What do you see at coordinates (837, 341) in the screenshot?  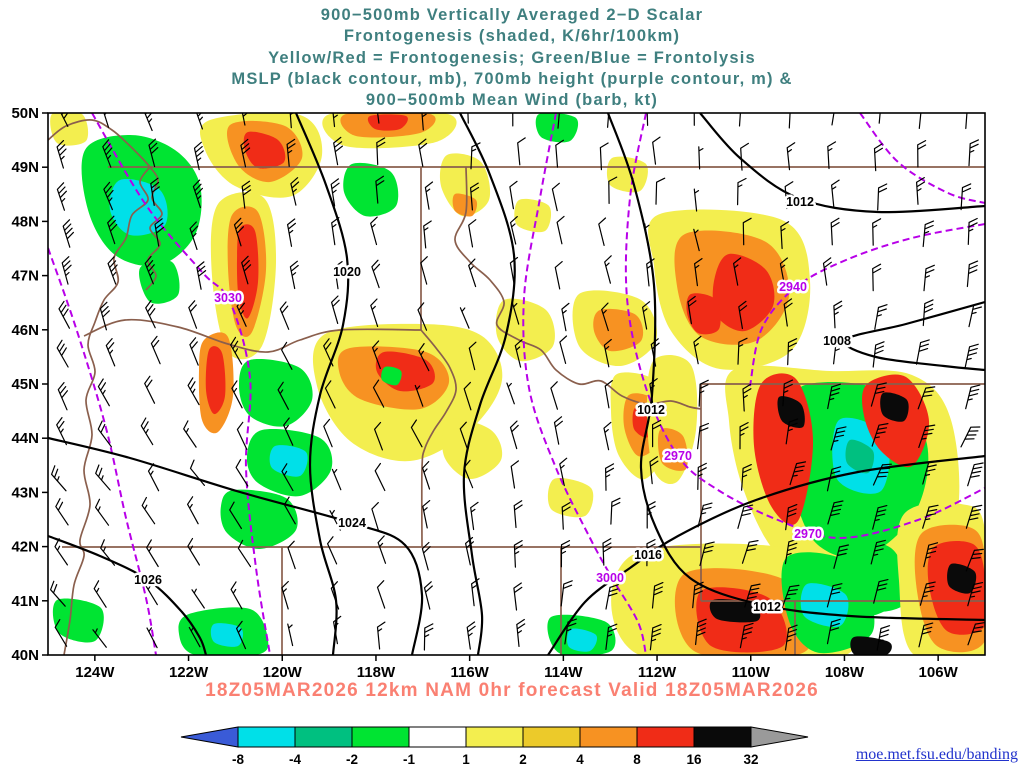 I see `svg-text: 1008` at bounding box center [837, 341].